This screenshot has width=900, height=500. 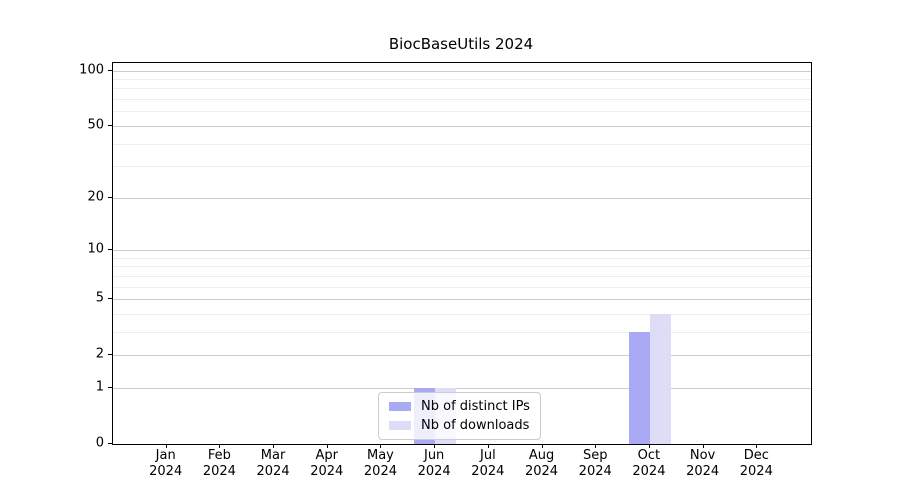 What do you see at coordinates (91, 70) in the screenshot?
I see `y-tick-label: 100` at bounding box center [91, 70].